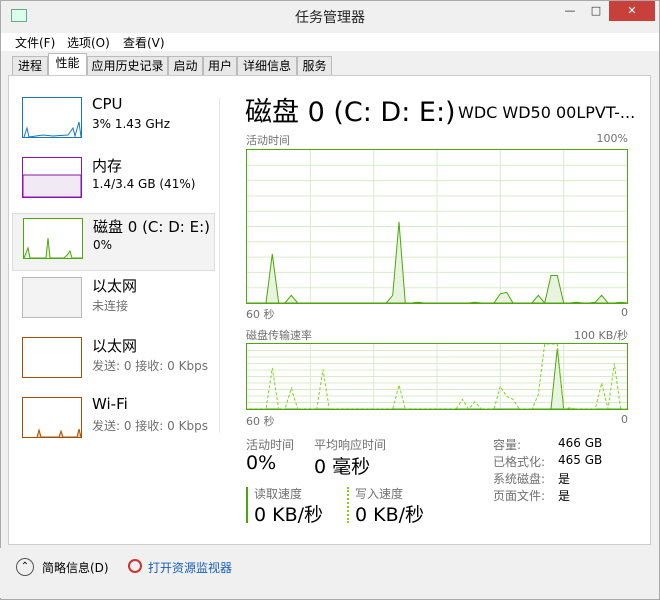 The width and height of the screenshot is (660, 600). I want to click on property-value: 465 GB, so click(580, 460).